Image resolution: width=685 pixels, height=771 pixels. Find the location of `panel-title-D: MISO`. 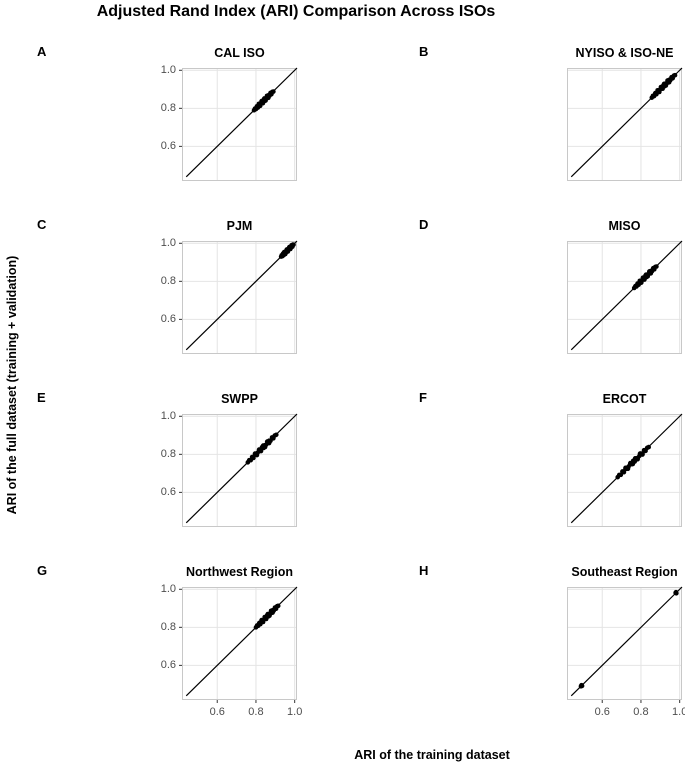

panel-title-D: MISO is located at coordinates (624, 226).